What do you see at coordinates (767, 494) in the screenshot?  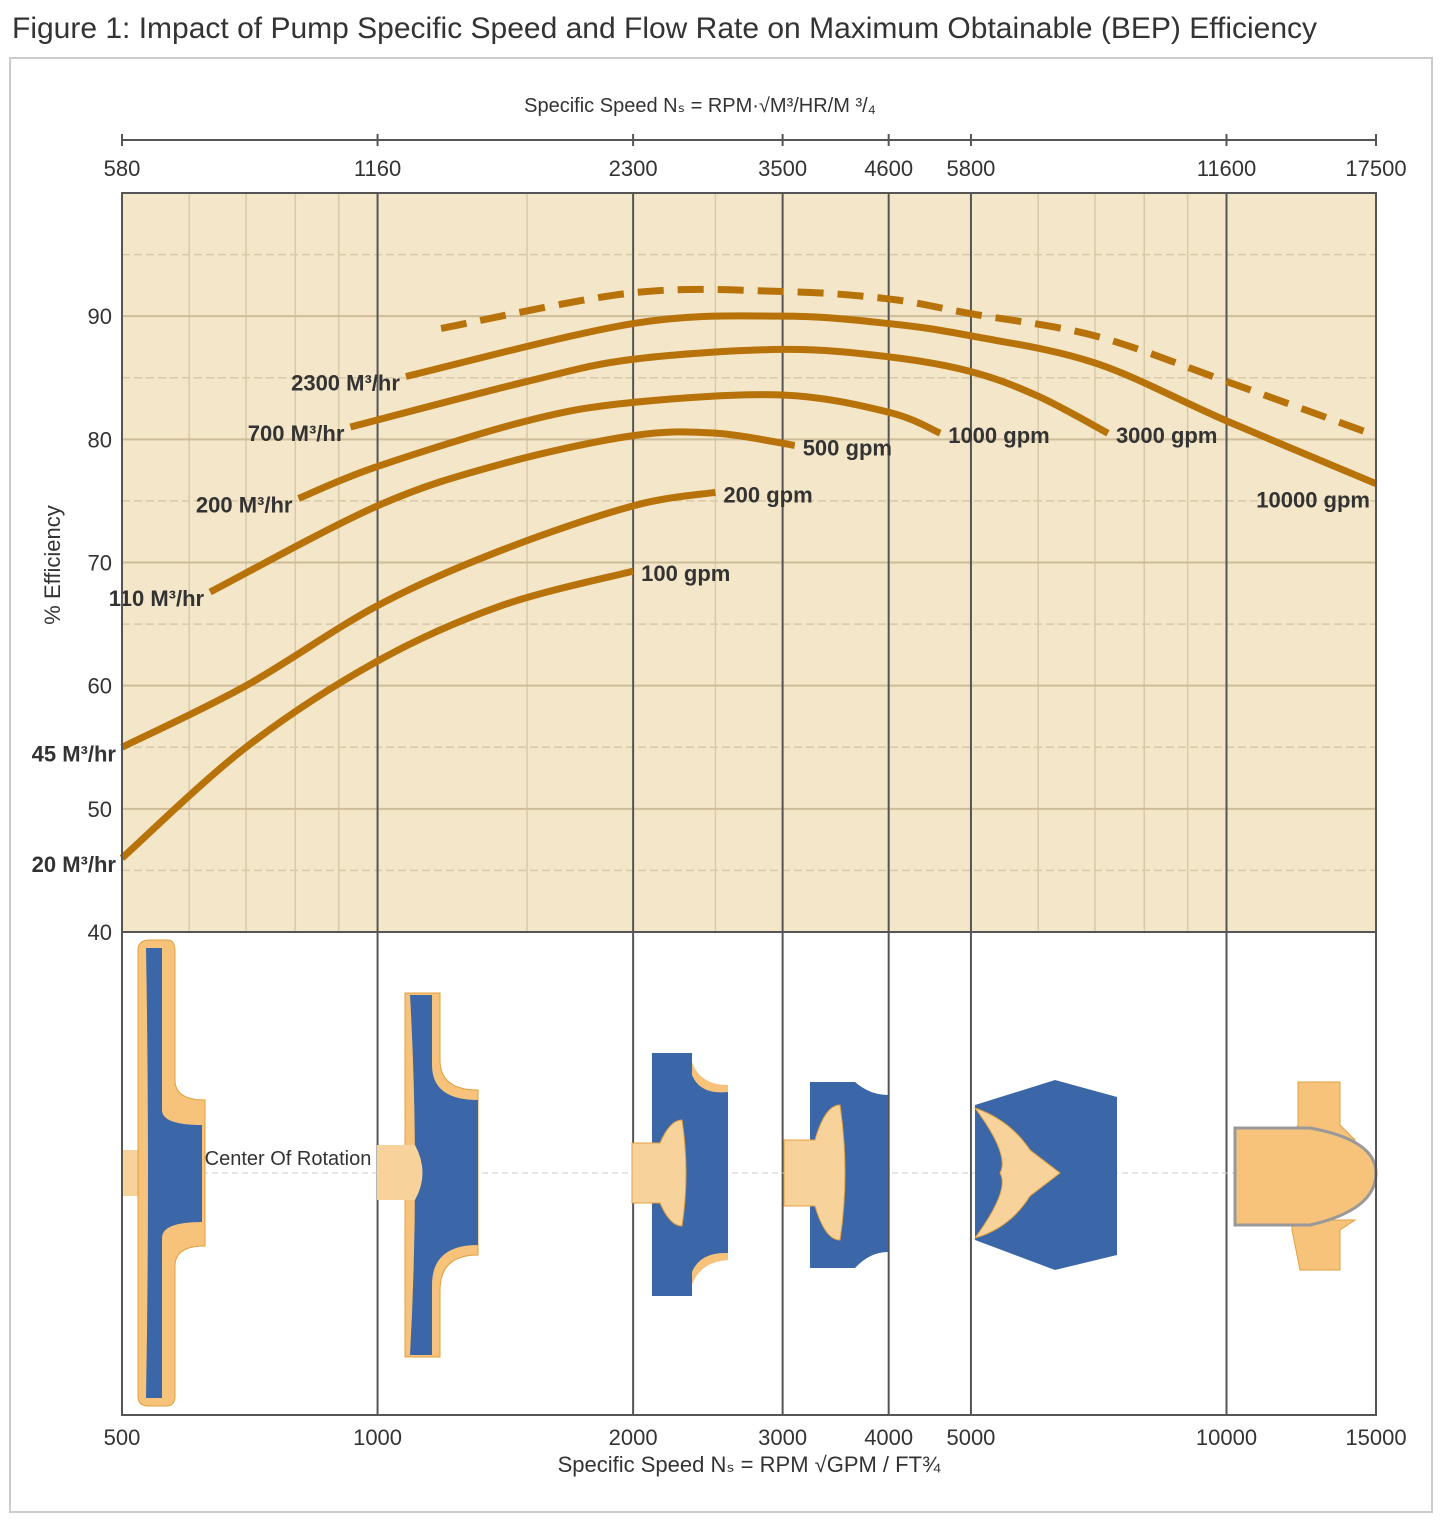 I see `series-end-label: 200 gpm` at bounding box center [767, 494].